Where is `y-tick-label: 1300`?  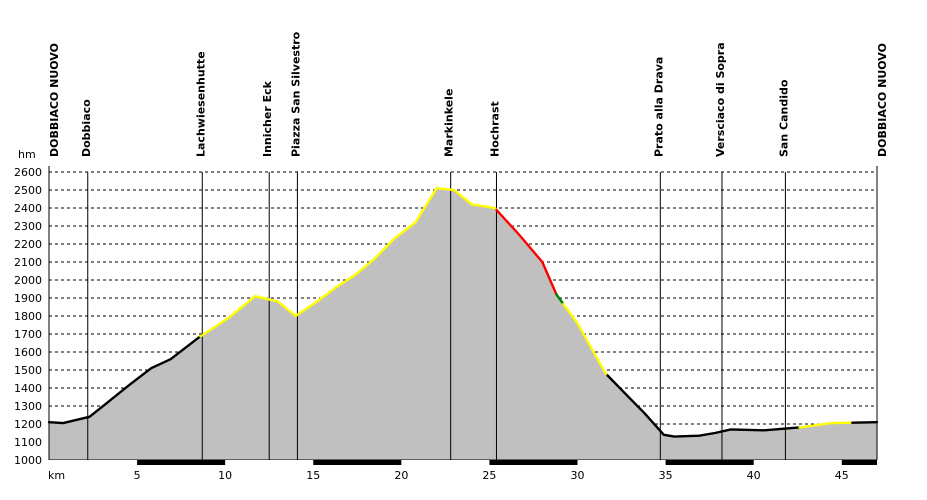
y-tick-label: 1300 is located at coordinates (28, 406).